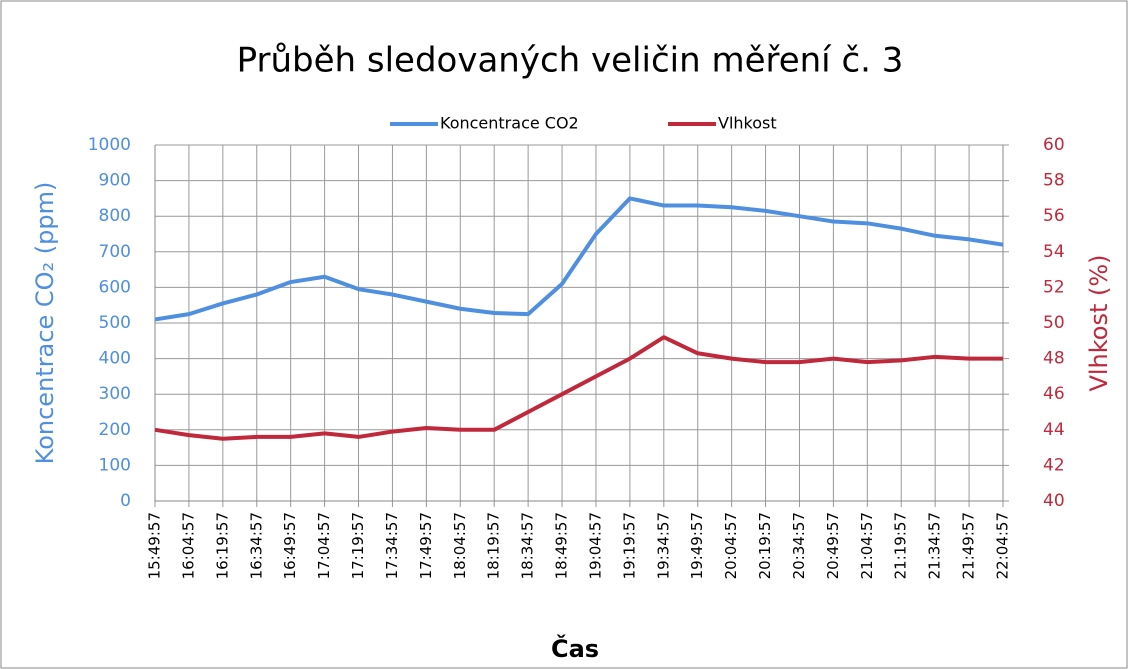  I want to click on x-tick-label: 22:04:57, so click(1003, 545).